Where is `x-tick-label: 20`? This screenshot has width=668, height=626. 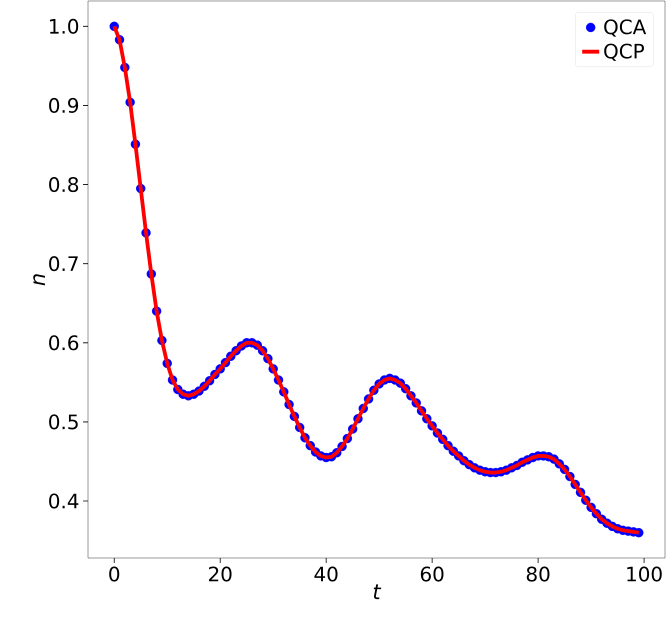 x-tick-label: 20 is located at coordinates (220, 574).